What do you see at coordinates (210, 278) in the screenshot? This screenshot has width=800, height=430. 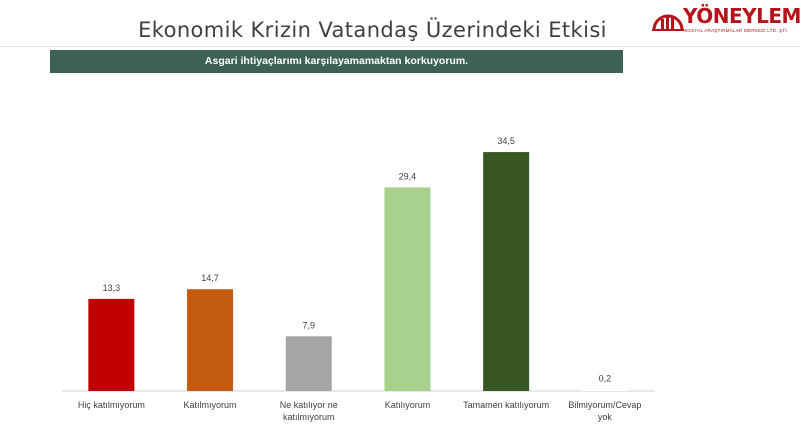 I see `data-label: 14,7` at bounding box center [210, 278].